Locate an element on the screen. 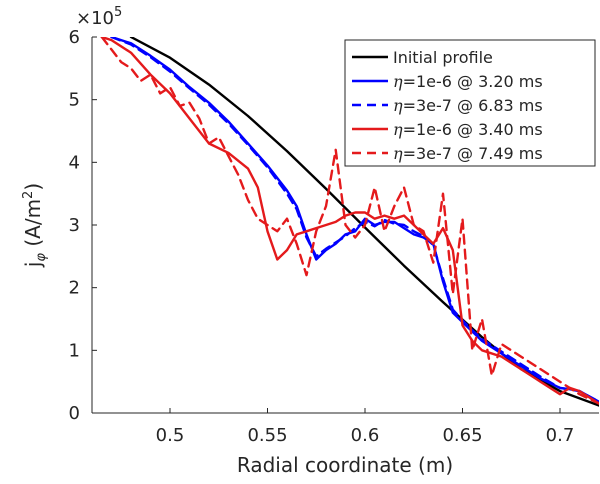  y-tick-label: 0 is located at coordinates (74, 413).